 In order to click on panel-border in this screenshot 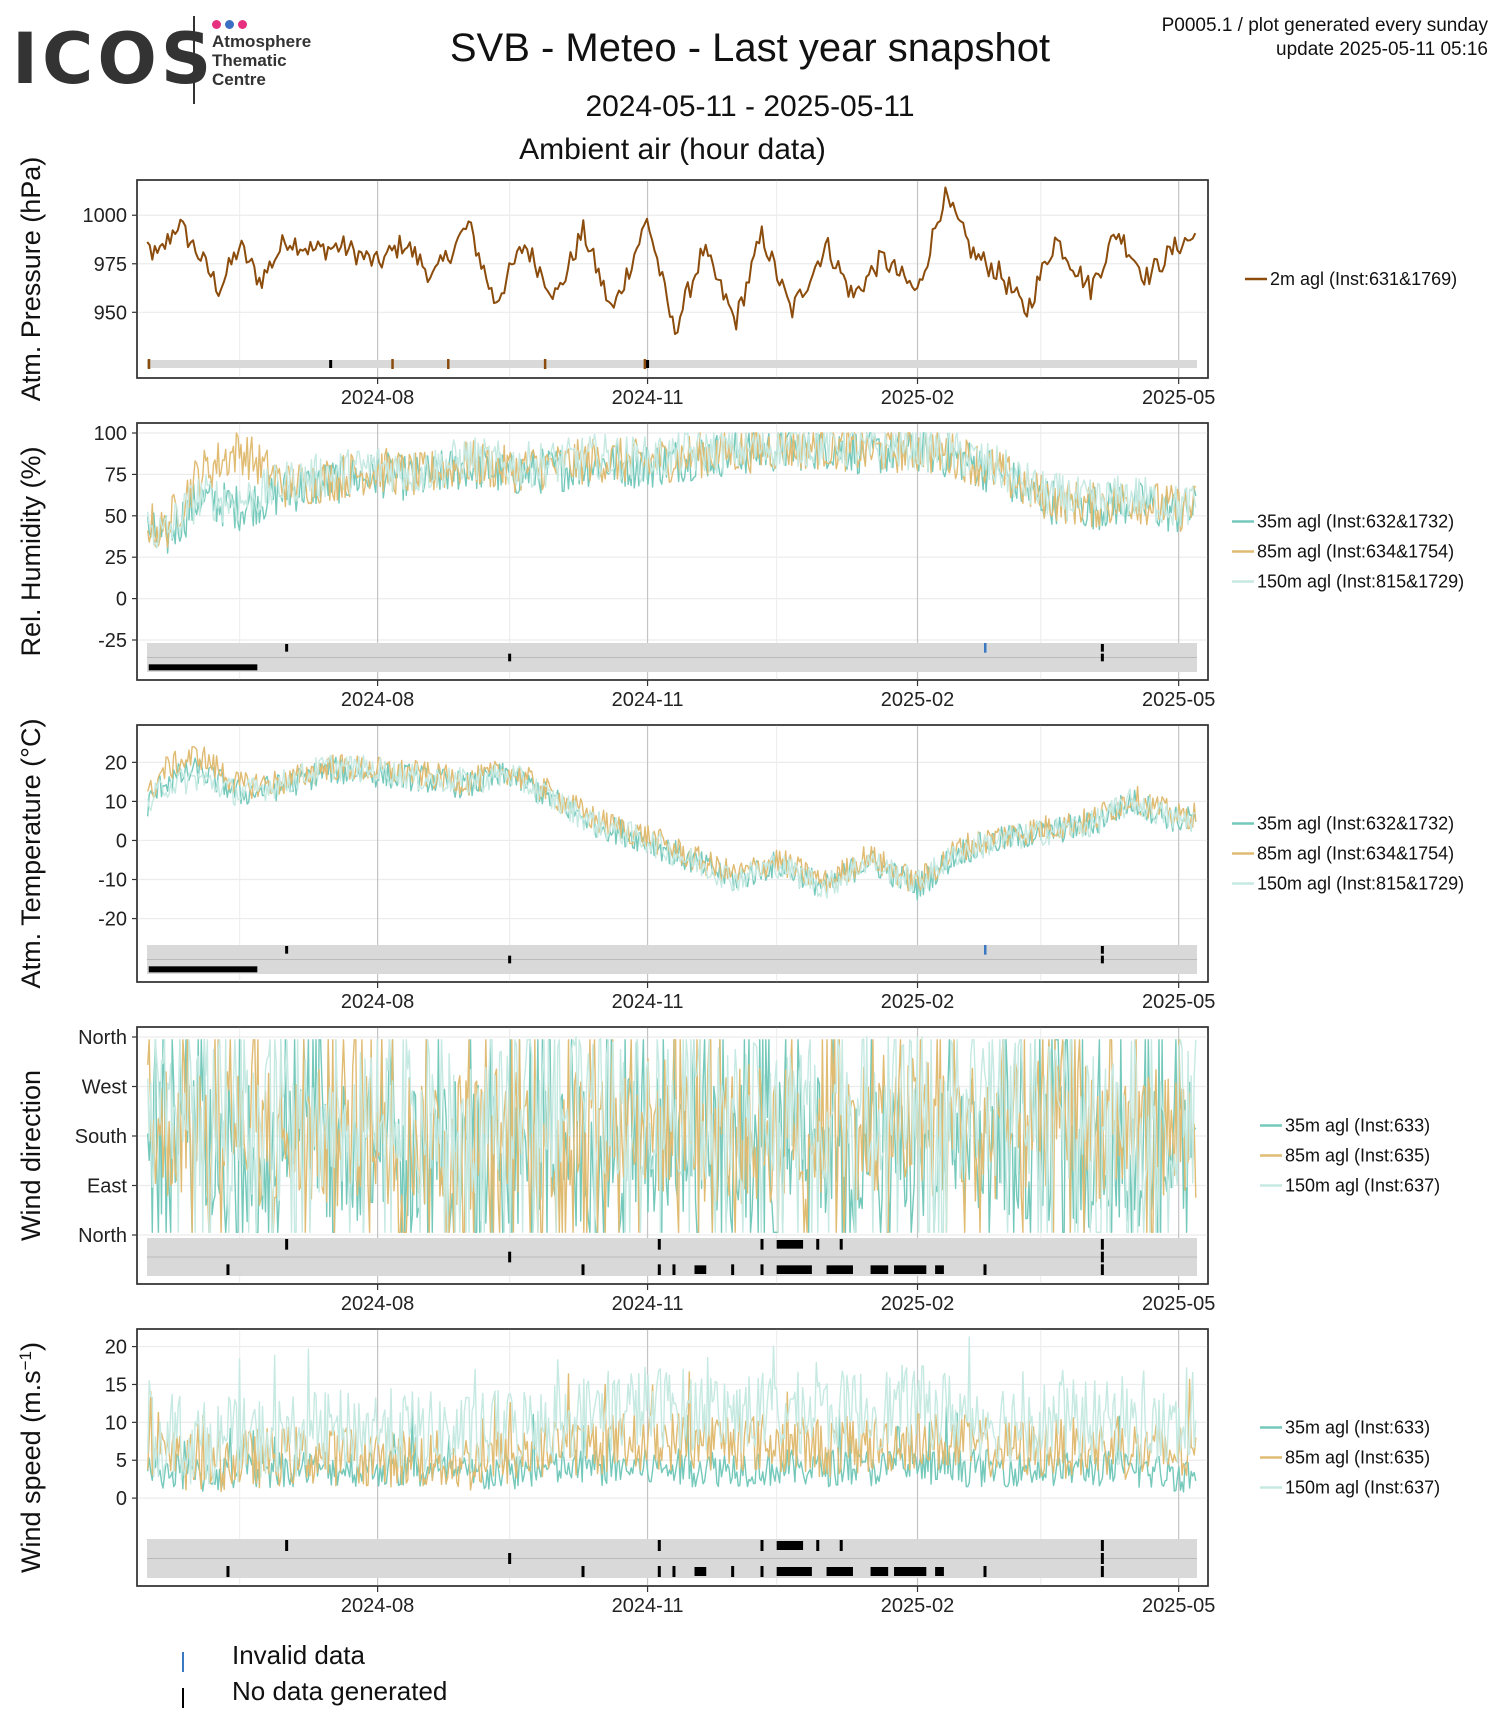, I will do `click(672, 279)`.